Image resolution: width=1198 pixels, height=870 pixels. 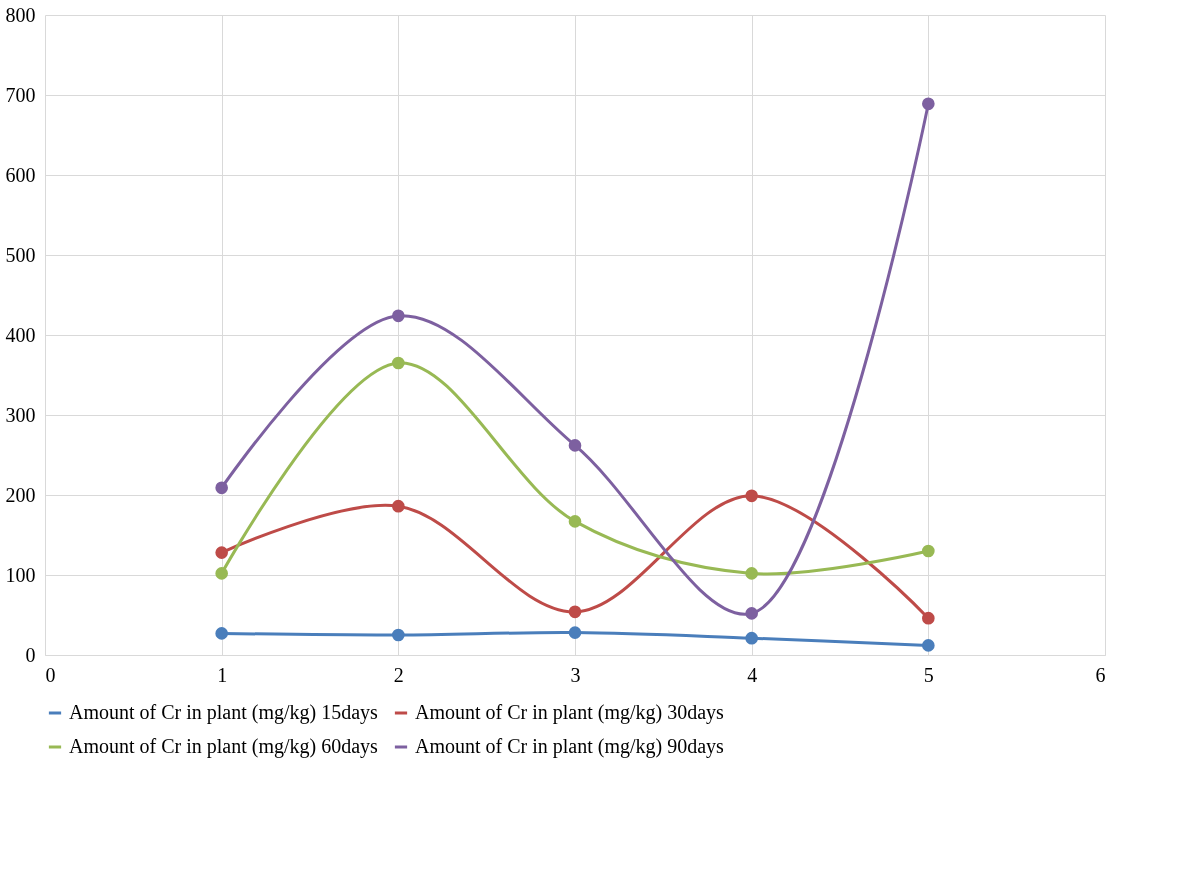 I want to click on x-tick-label: 3, so click(x=575, y=674).